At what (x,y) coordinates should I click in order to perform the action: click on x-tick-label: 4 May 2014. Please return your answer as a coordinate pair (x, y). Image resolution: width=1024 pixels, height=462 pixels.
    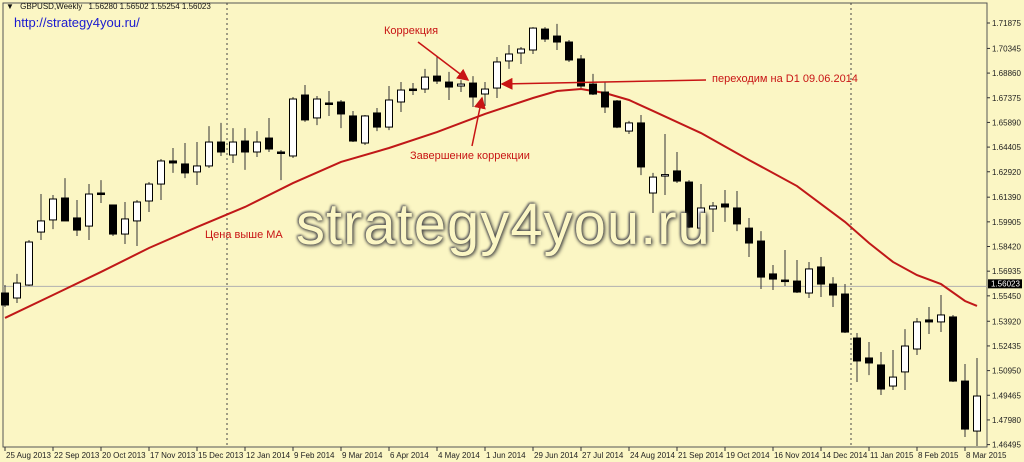
    Looking at the image, I should click on (459, 455).